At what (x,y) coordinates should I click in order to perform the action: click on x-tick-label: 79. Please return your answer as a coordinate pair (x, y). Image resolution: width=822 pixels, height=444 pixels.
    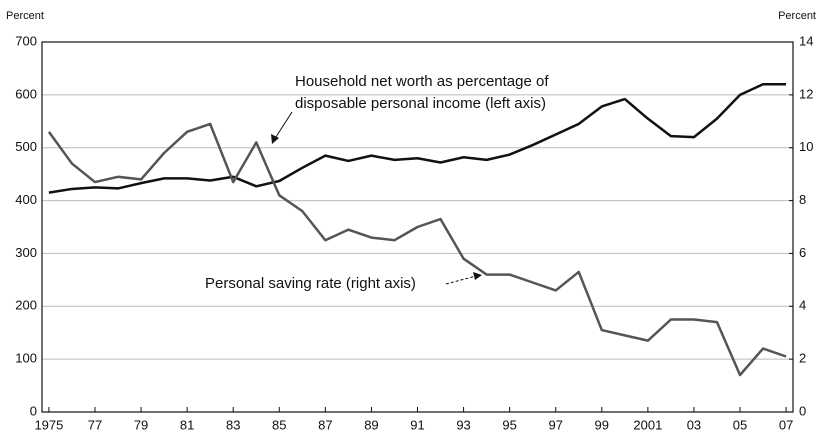
    Looking at the image, I should click on (141, 424).